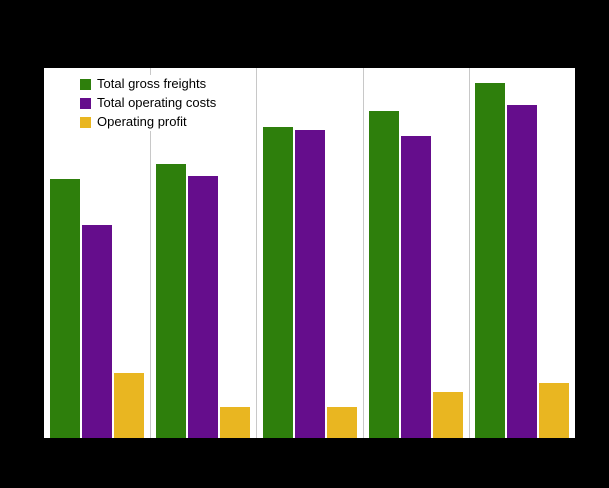  What do you see at coordinates (142, 121) in the screenshot?
I see `legend-label: Operating profit` at bounding box center [142, 121].